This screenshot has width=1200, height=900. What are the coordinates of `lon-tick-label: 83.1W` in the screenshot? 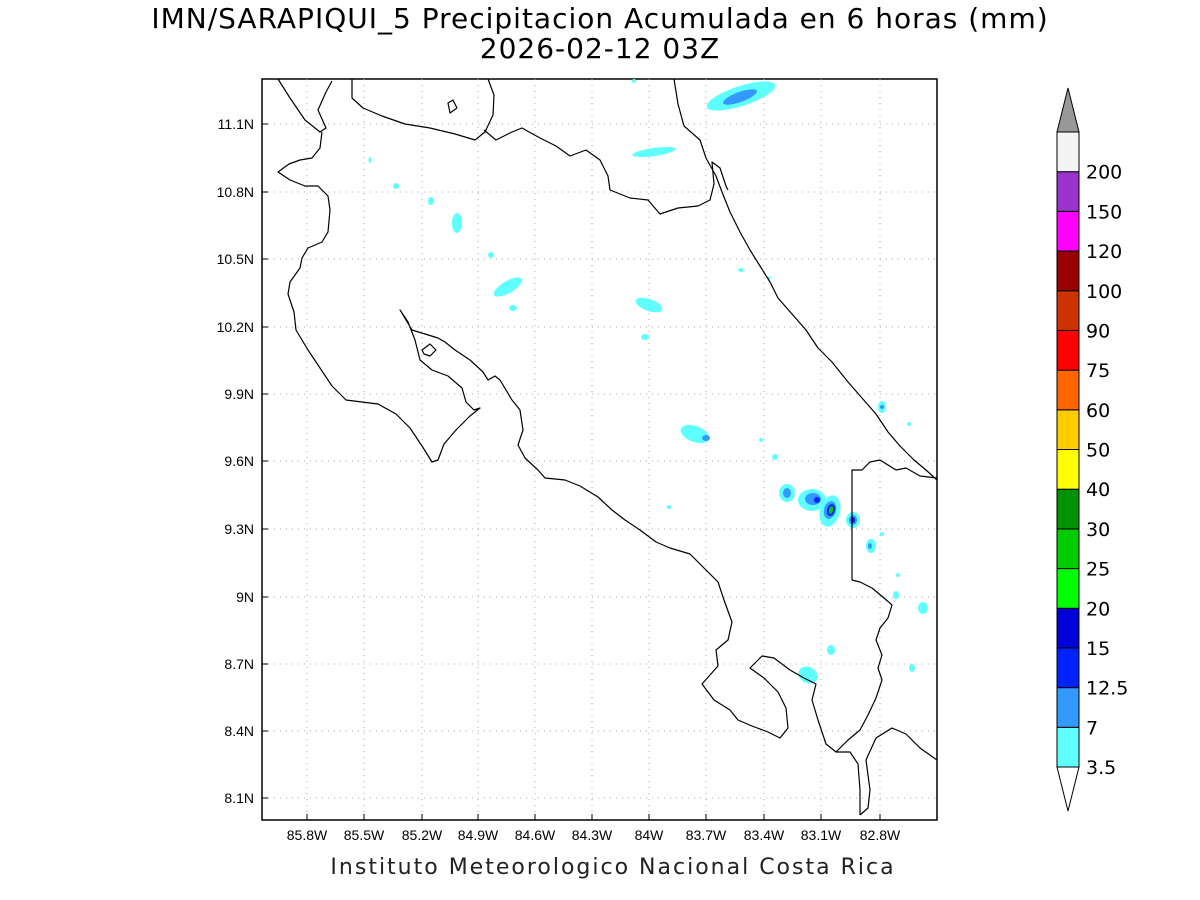 It's located at (821, 835).